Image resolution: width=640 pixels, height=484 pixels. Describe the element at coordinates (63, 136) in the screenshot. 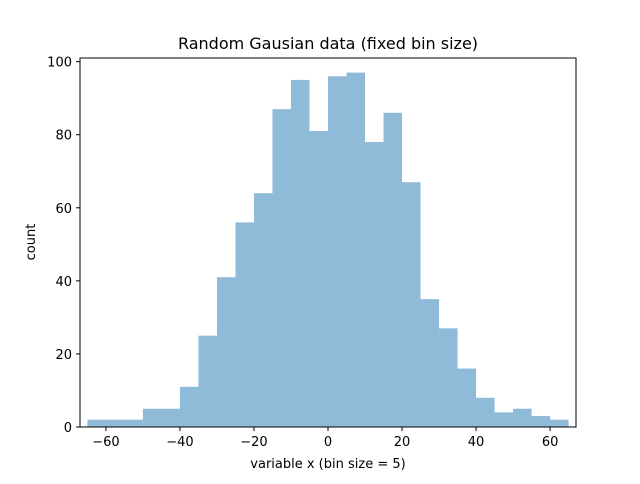

I see `y-tick-label: 80` at that location.